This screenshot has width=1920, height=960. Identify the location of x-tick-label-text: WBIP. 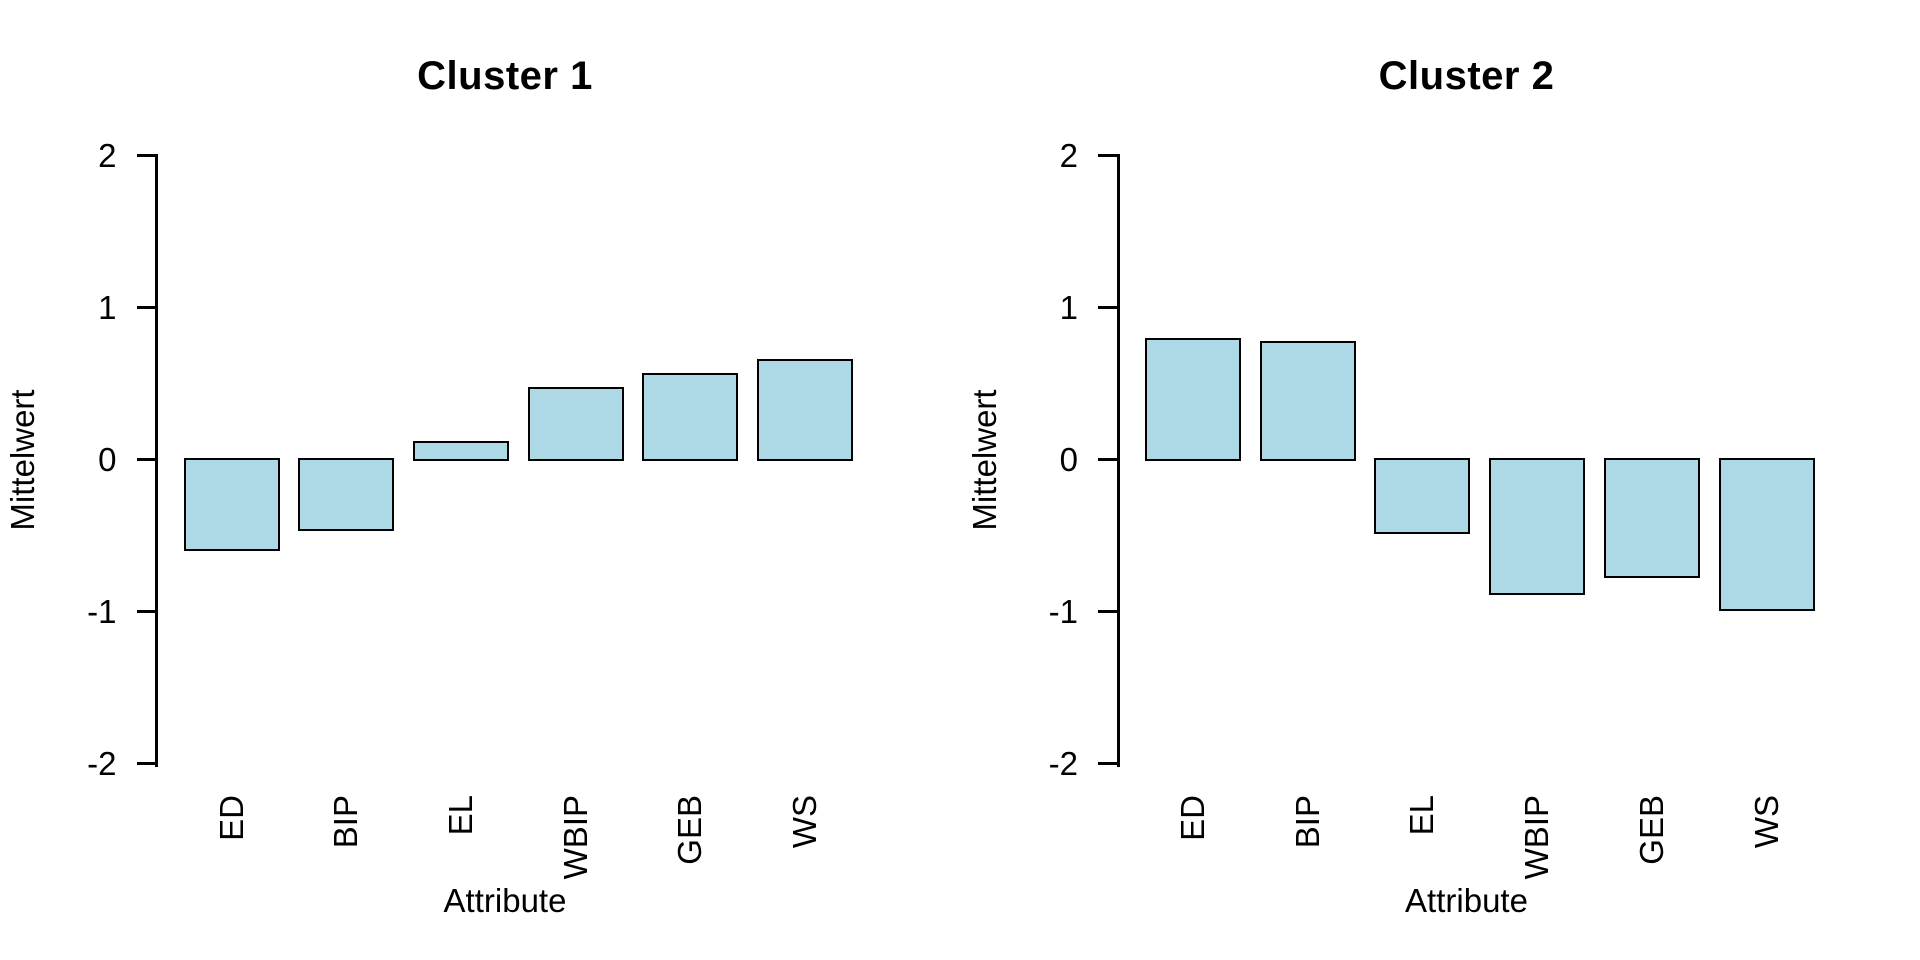
(1537, 837).